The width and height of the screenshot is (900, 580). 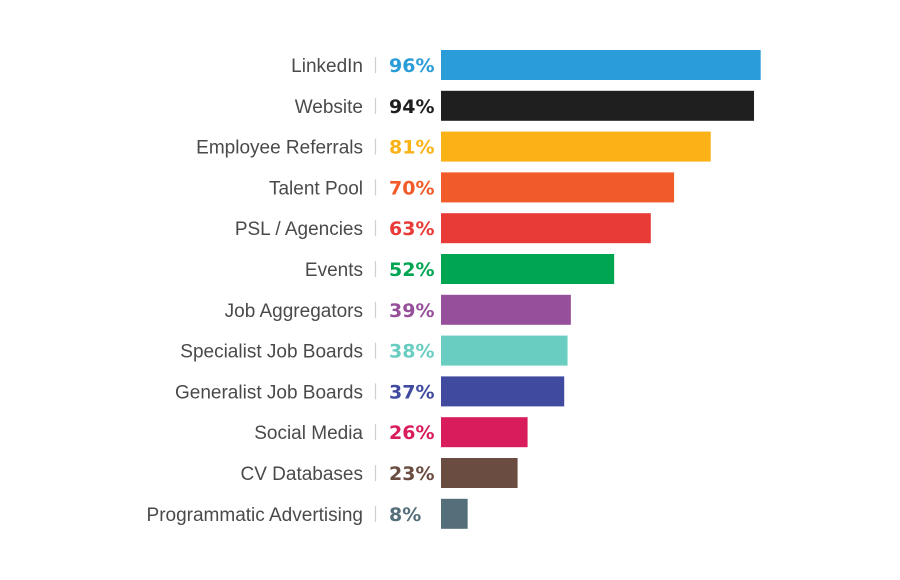 What do you see at coordinates (327, 66) in the screenshot?
I see `category-label: LinkedIn` at bounding box center [327, 66].